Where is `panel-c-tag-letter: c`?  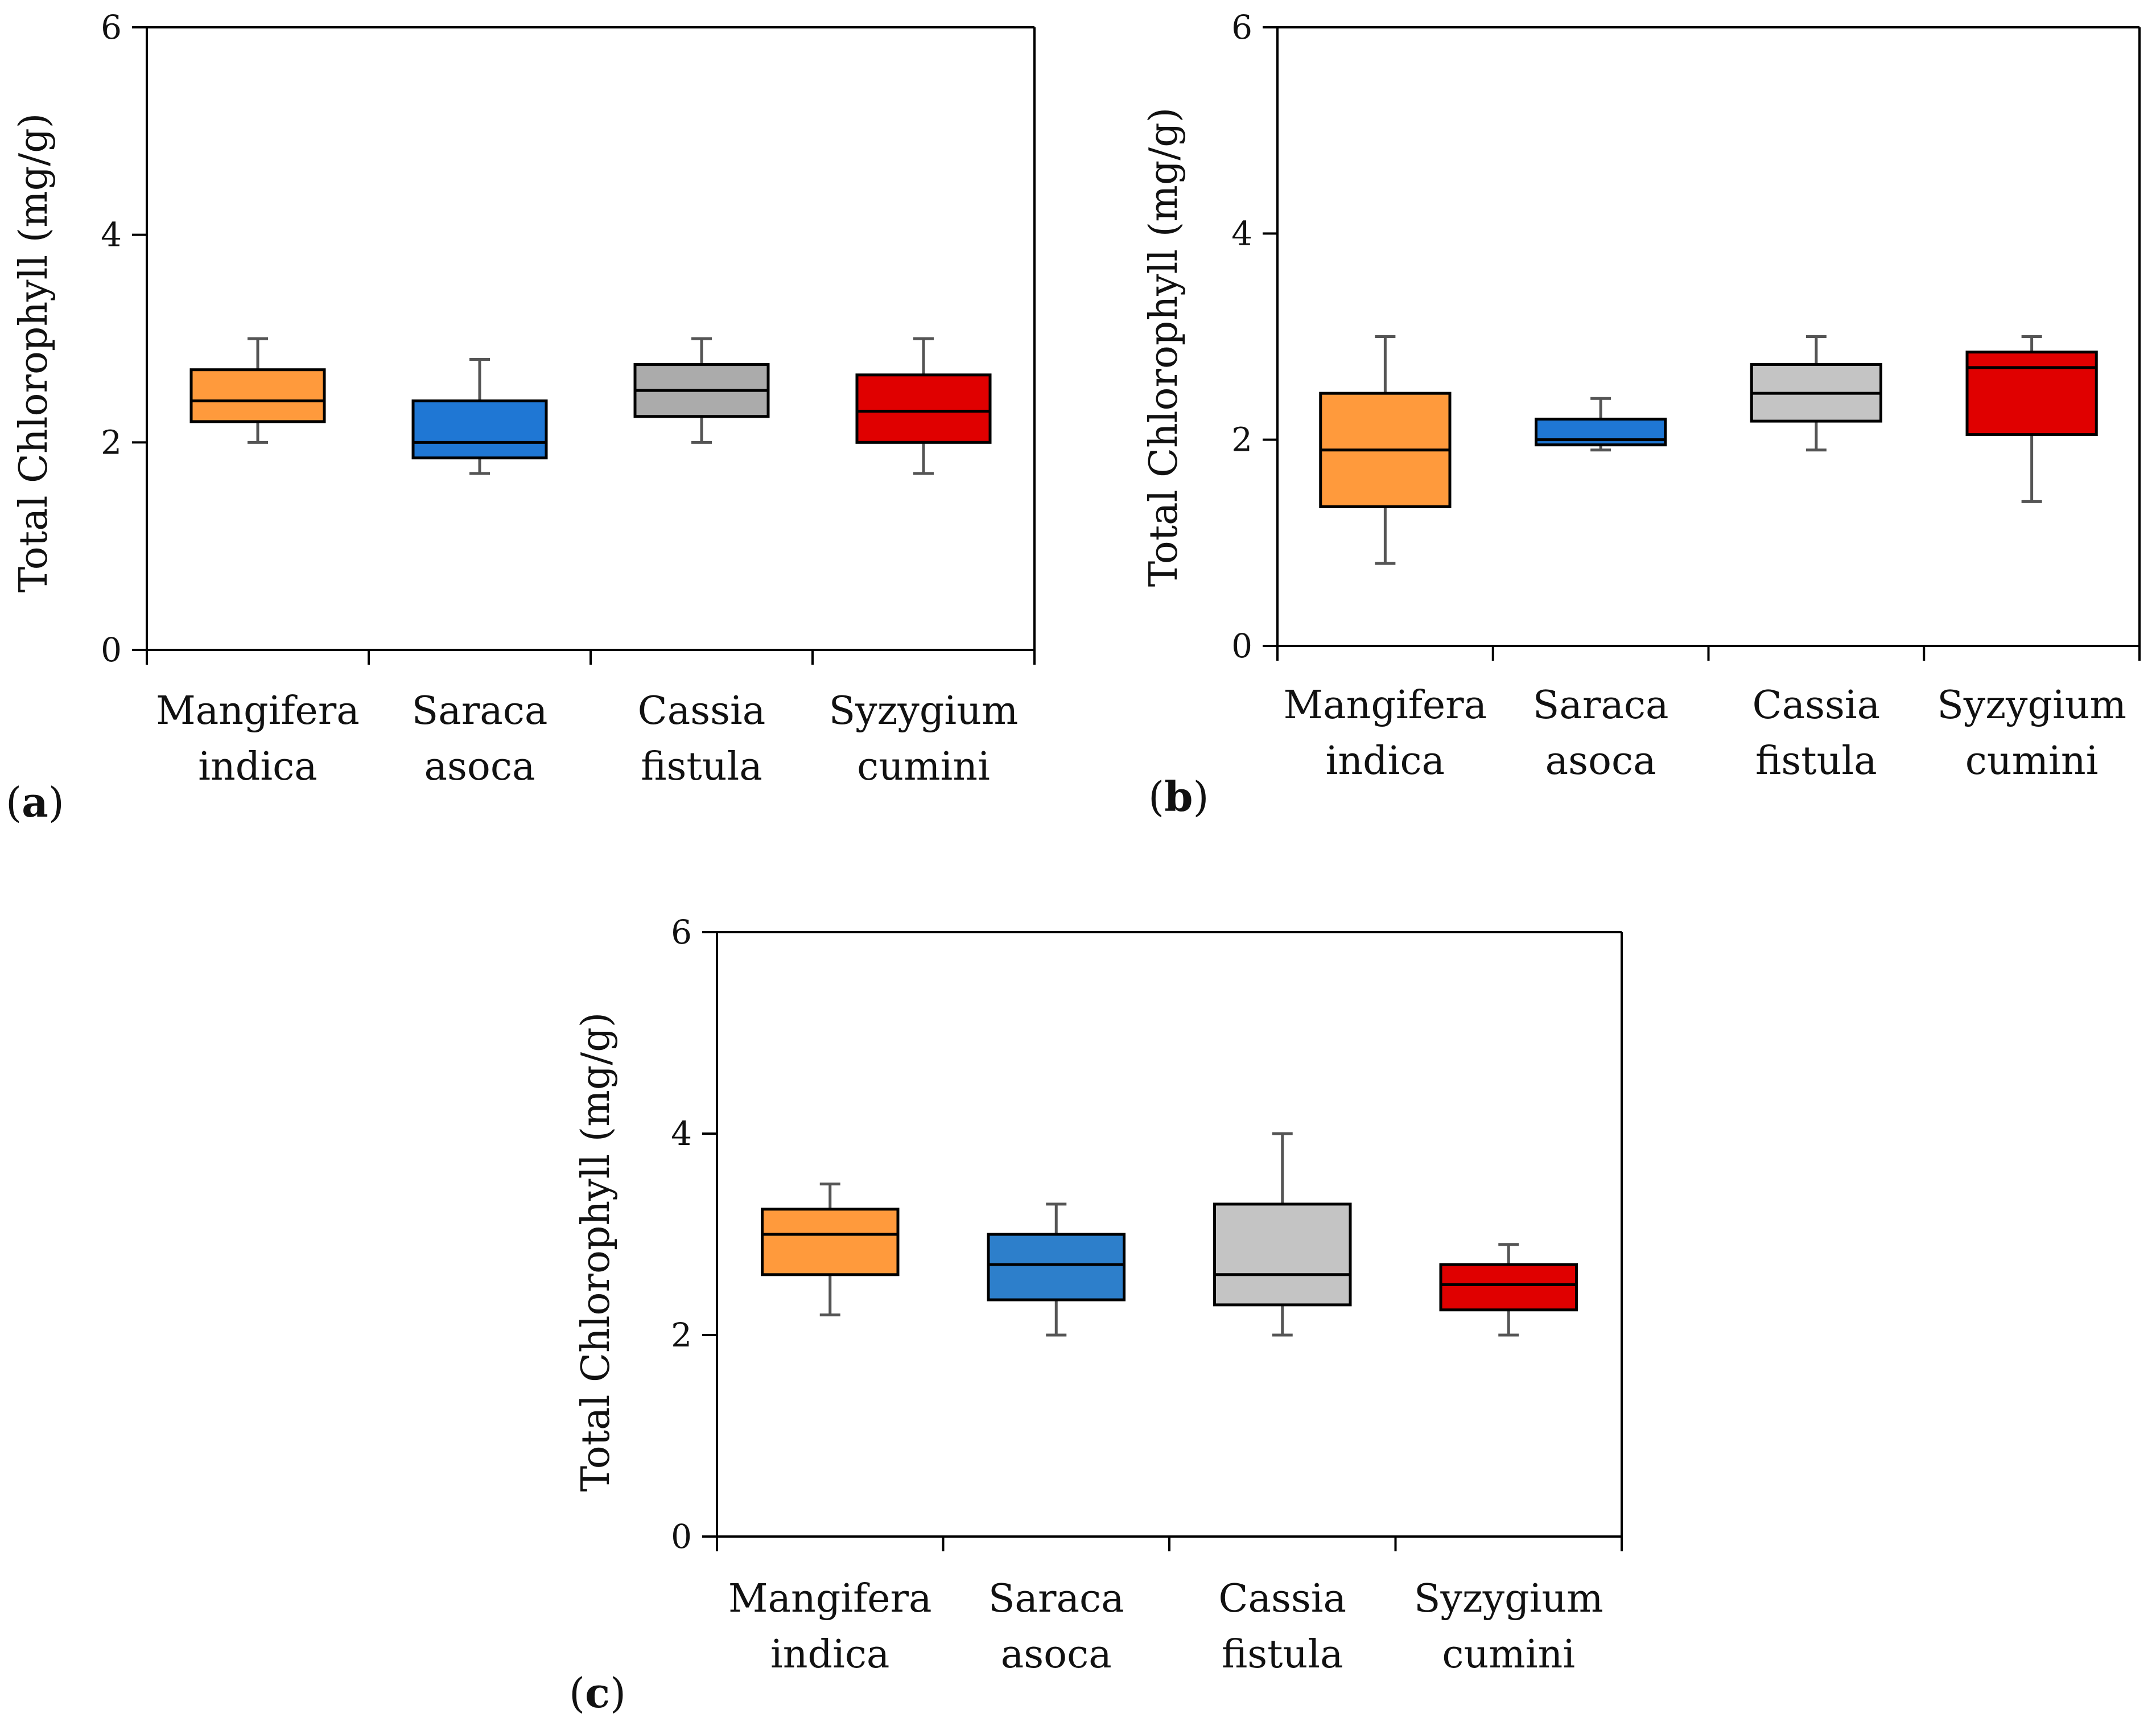
panel-c-tag-letter: c is located at coordinates (598, 1693).